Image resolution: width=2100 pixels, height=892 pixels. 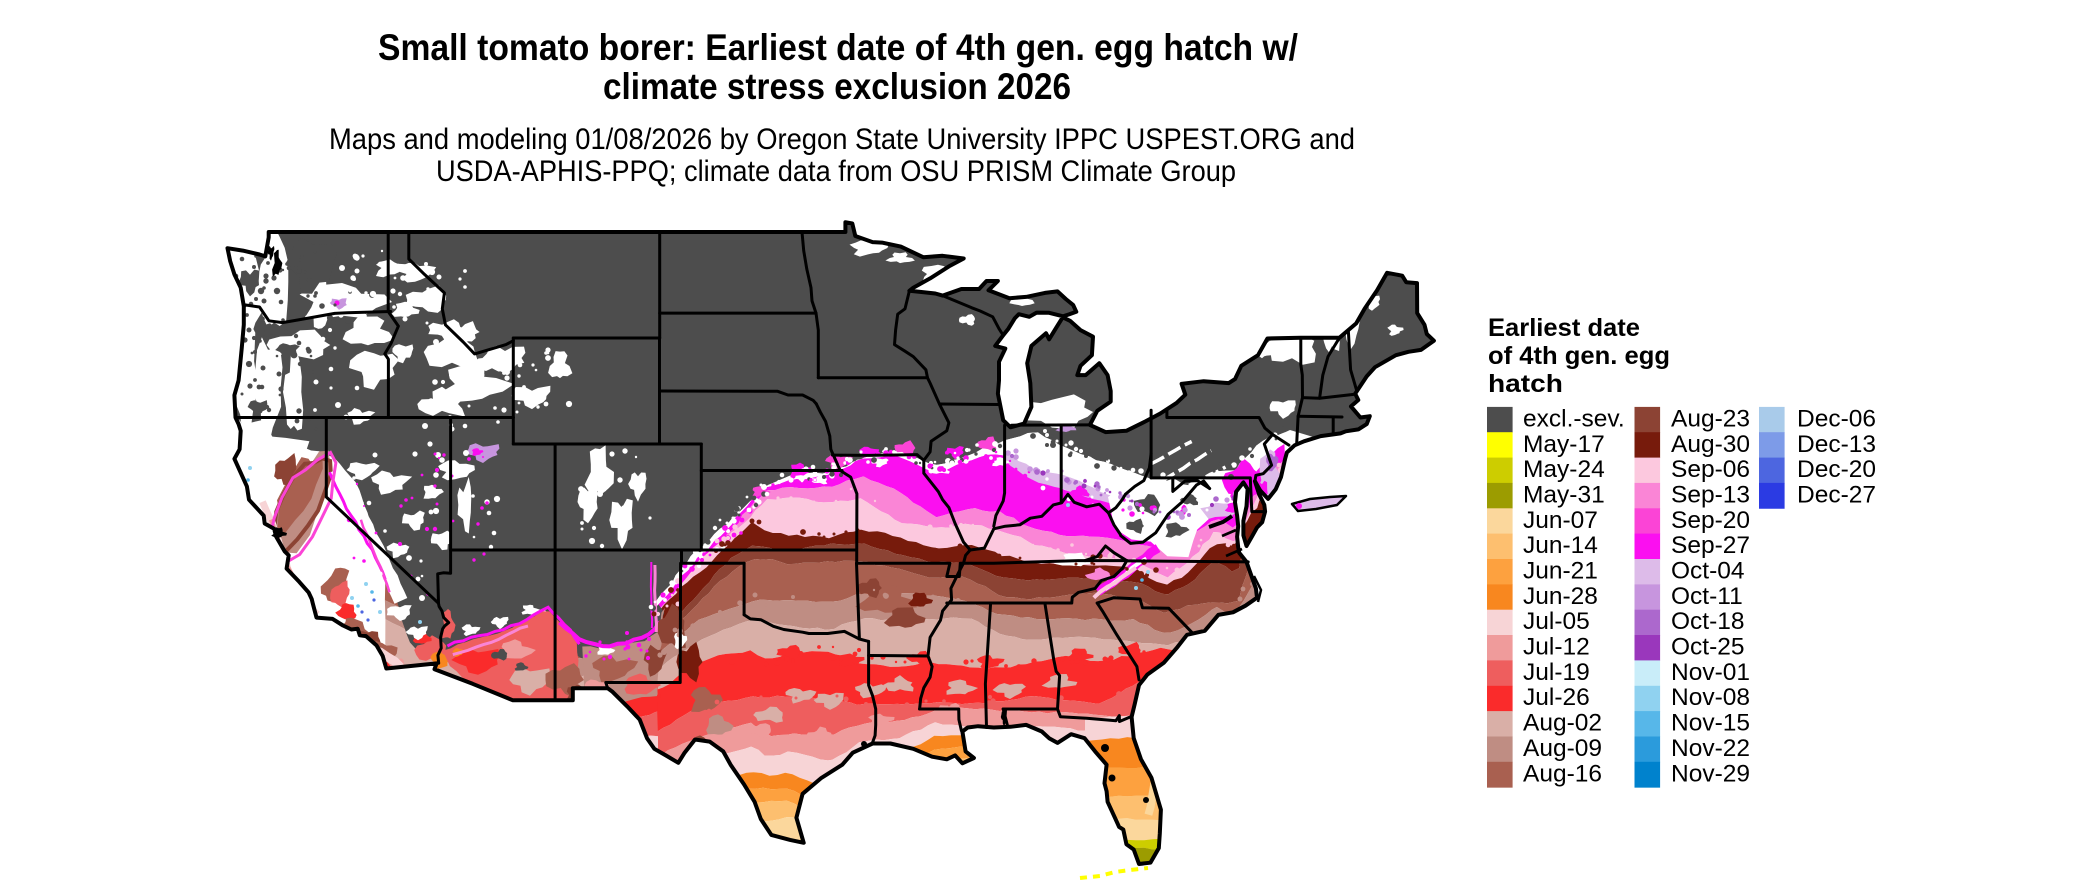 I want to click on svg-text: Aug-02, so click(x=1562, y=723).